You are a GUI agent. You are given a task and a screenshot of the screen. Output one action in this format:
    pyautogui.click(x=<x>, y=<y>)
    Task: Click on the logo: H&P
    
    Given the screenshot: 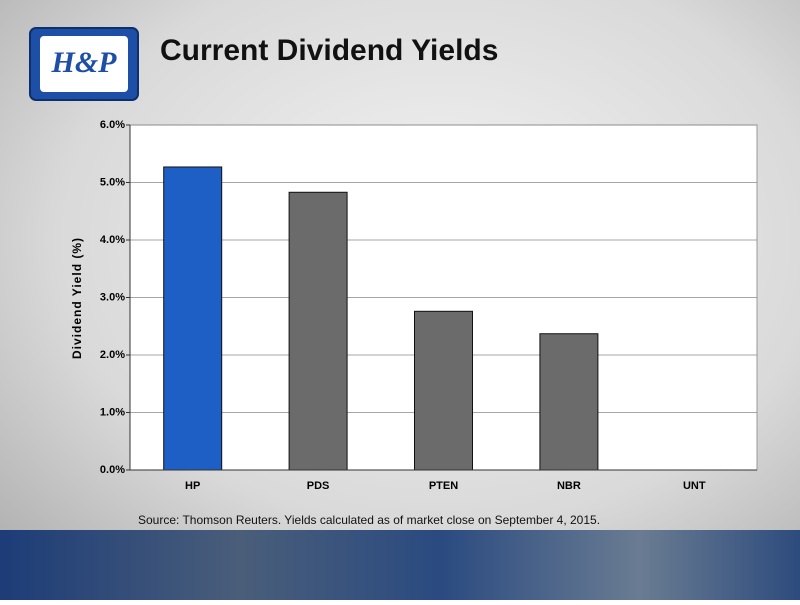 What is the action you would take?
    pyautogui.click(x=84, y=64)
    